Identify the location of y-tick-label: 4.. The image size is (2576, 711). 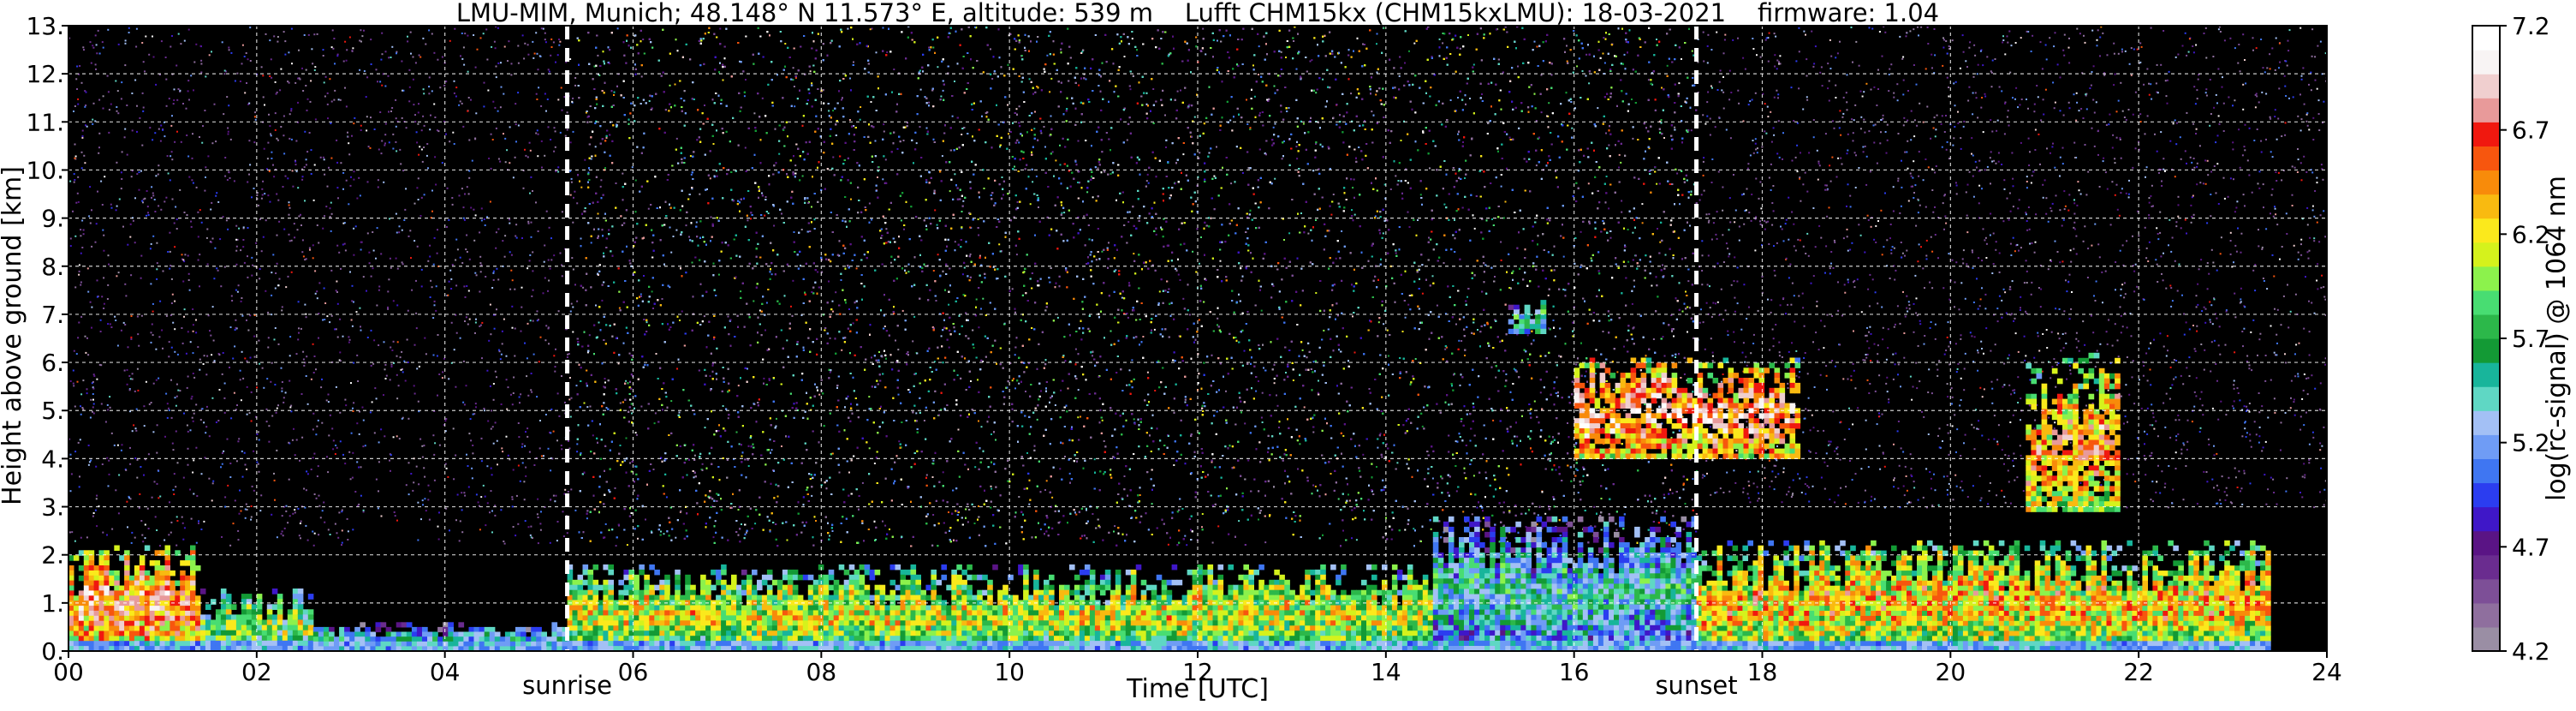
(53, 459).